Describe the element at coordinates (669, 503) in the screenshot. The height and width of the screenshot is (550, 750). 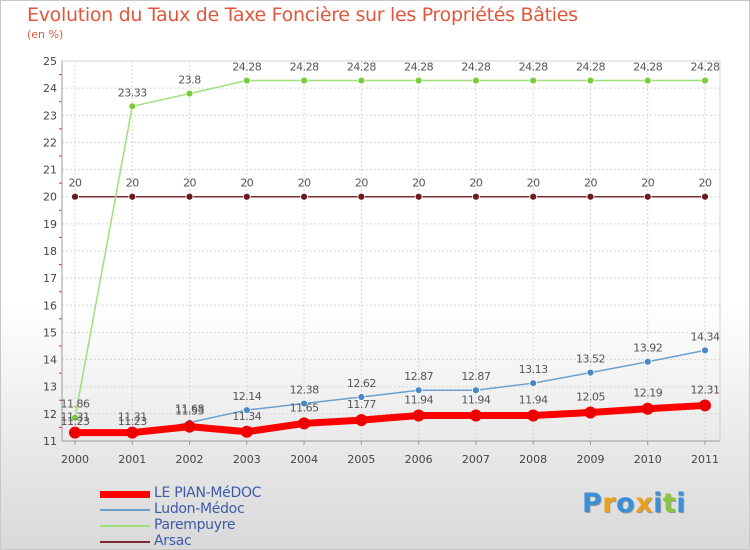
I see `logo-letter: t` at that location.